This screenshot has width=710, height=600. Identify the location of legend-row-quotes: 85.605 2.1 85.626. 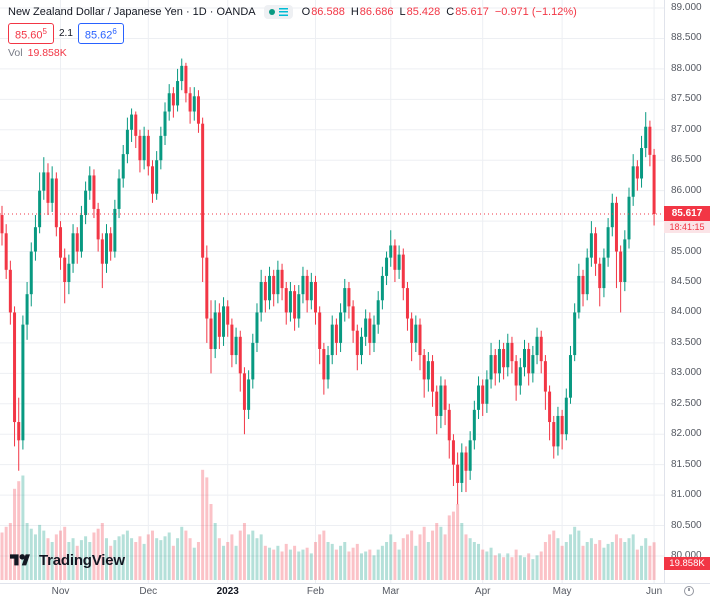
(292, 33).